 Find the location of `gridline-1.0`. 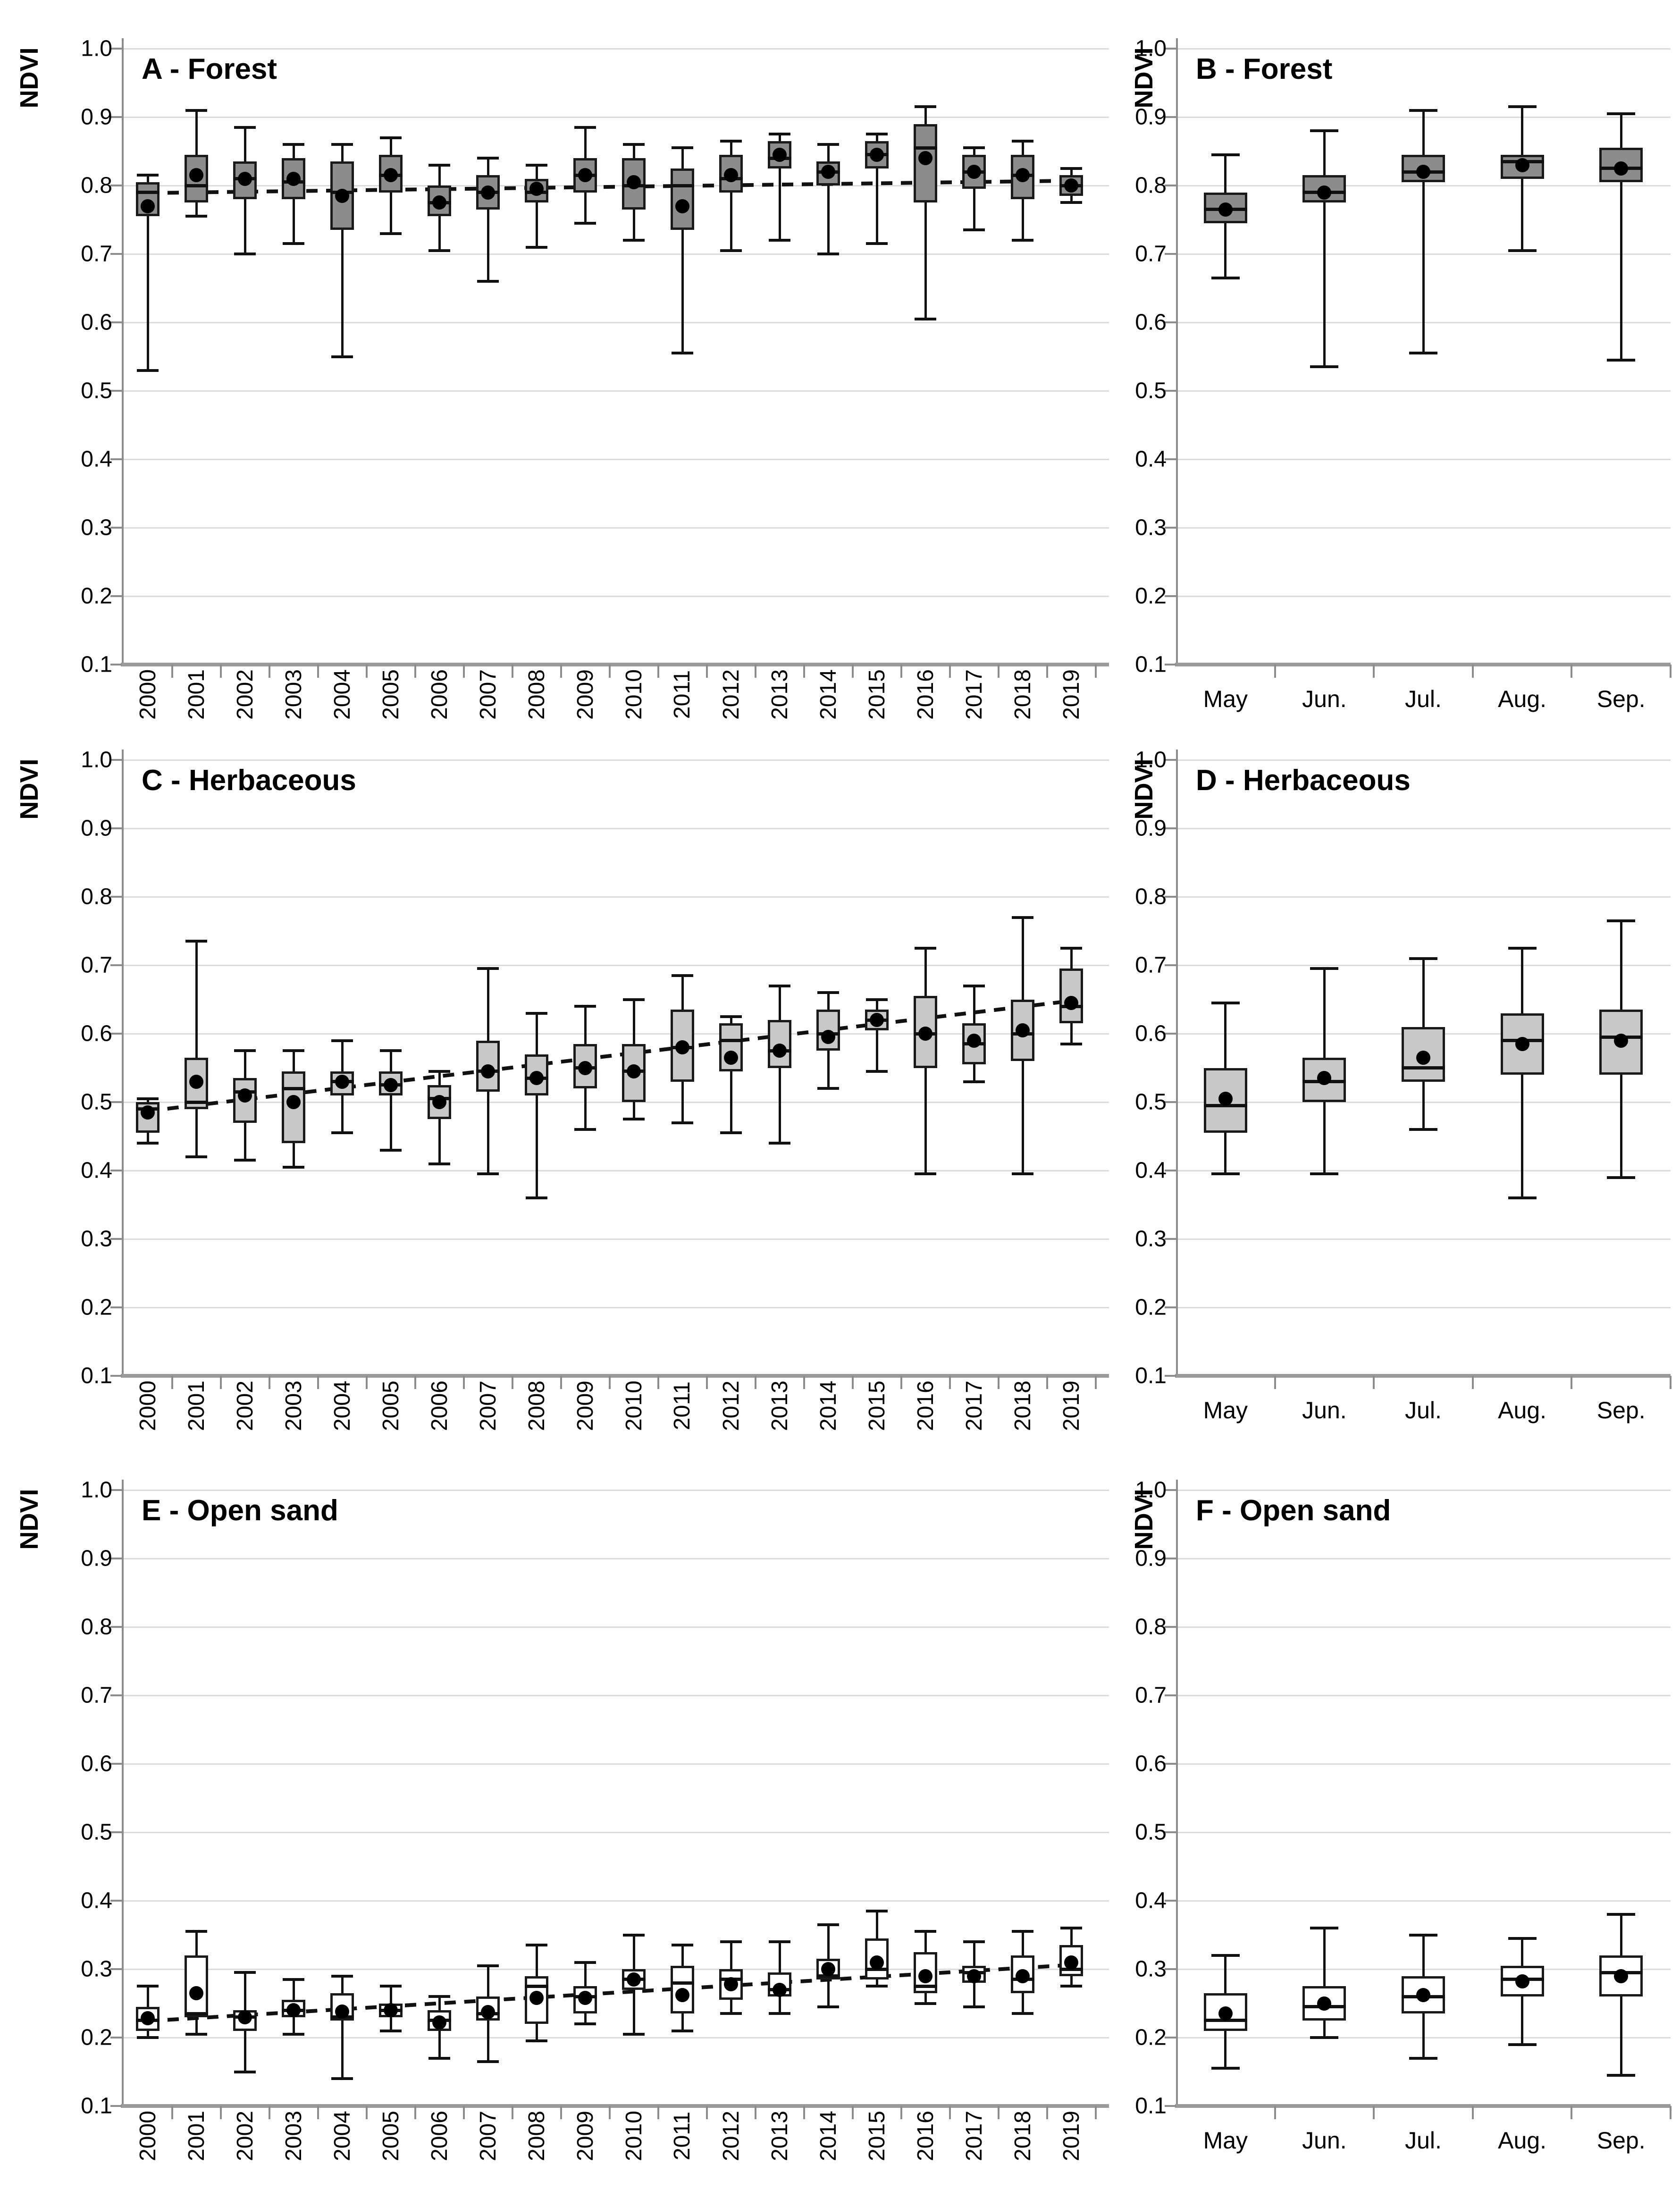

gridline-1.0 is located at coordinates (615, 760).